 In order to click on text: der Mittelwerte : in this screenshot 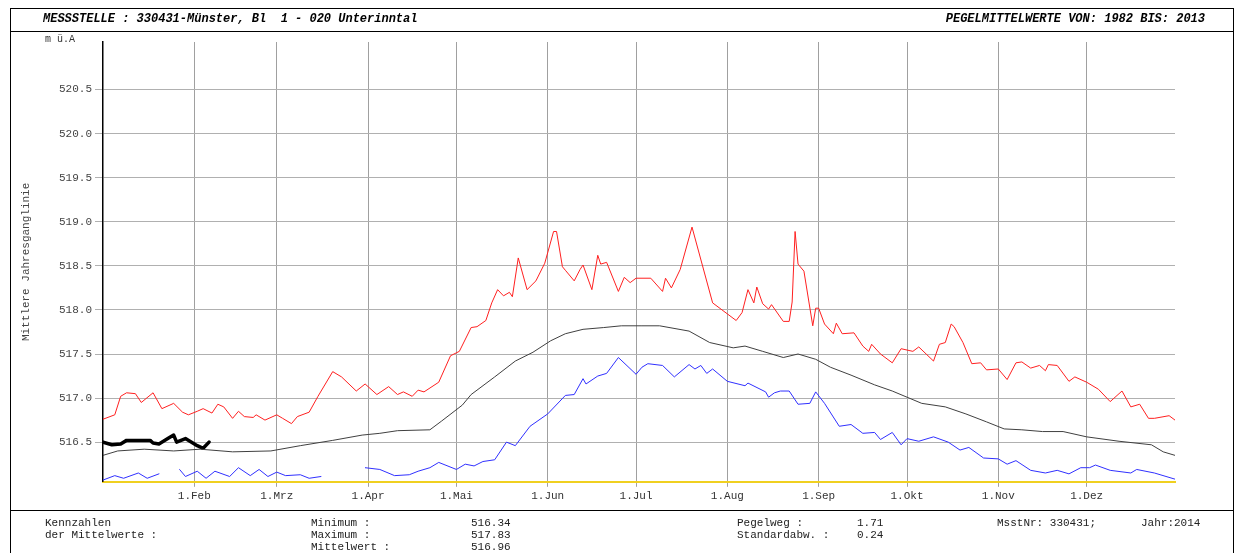, I will do `click(101, 535)`.